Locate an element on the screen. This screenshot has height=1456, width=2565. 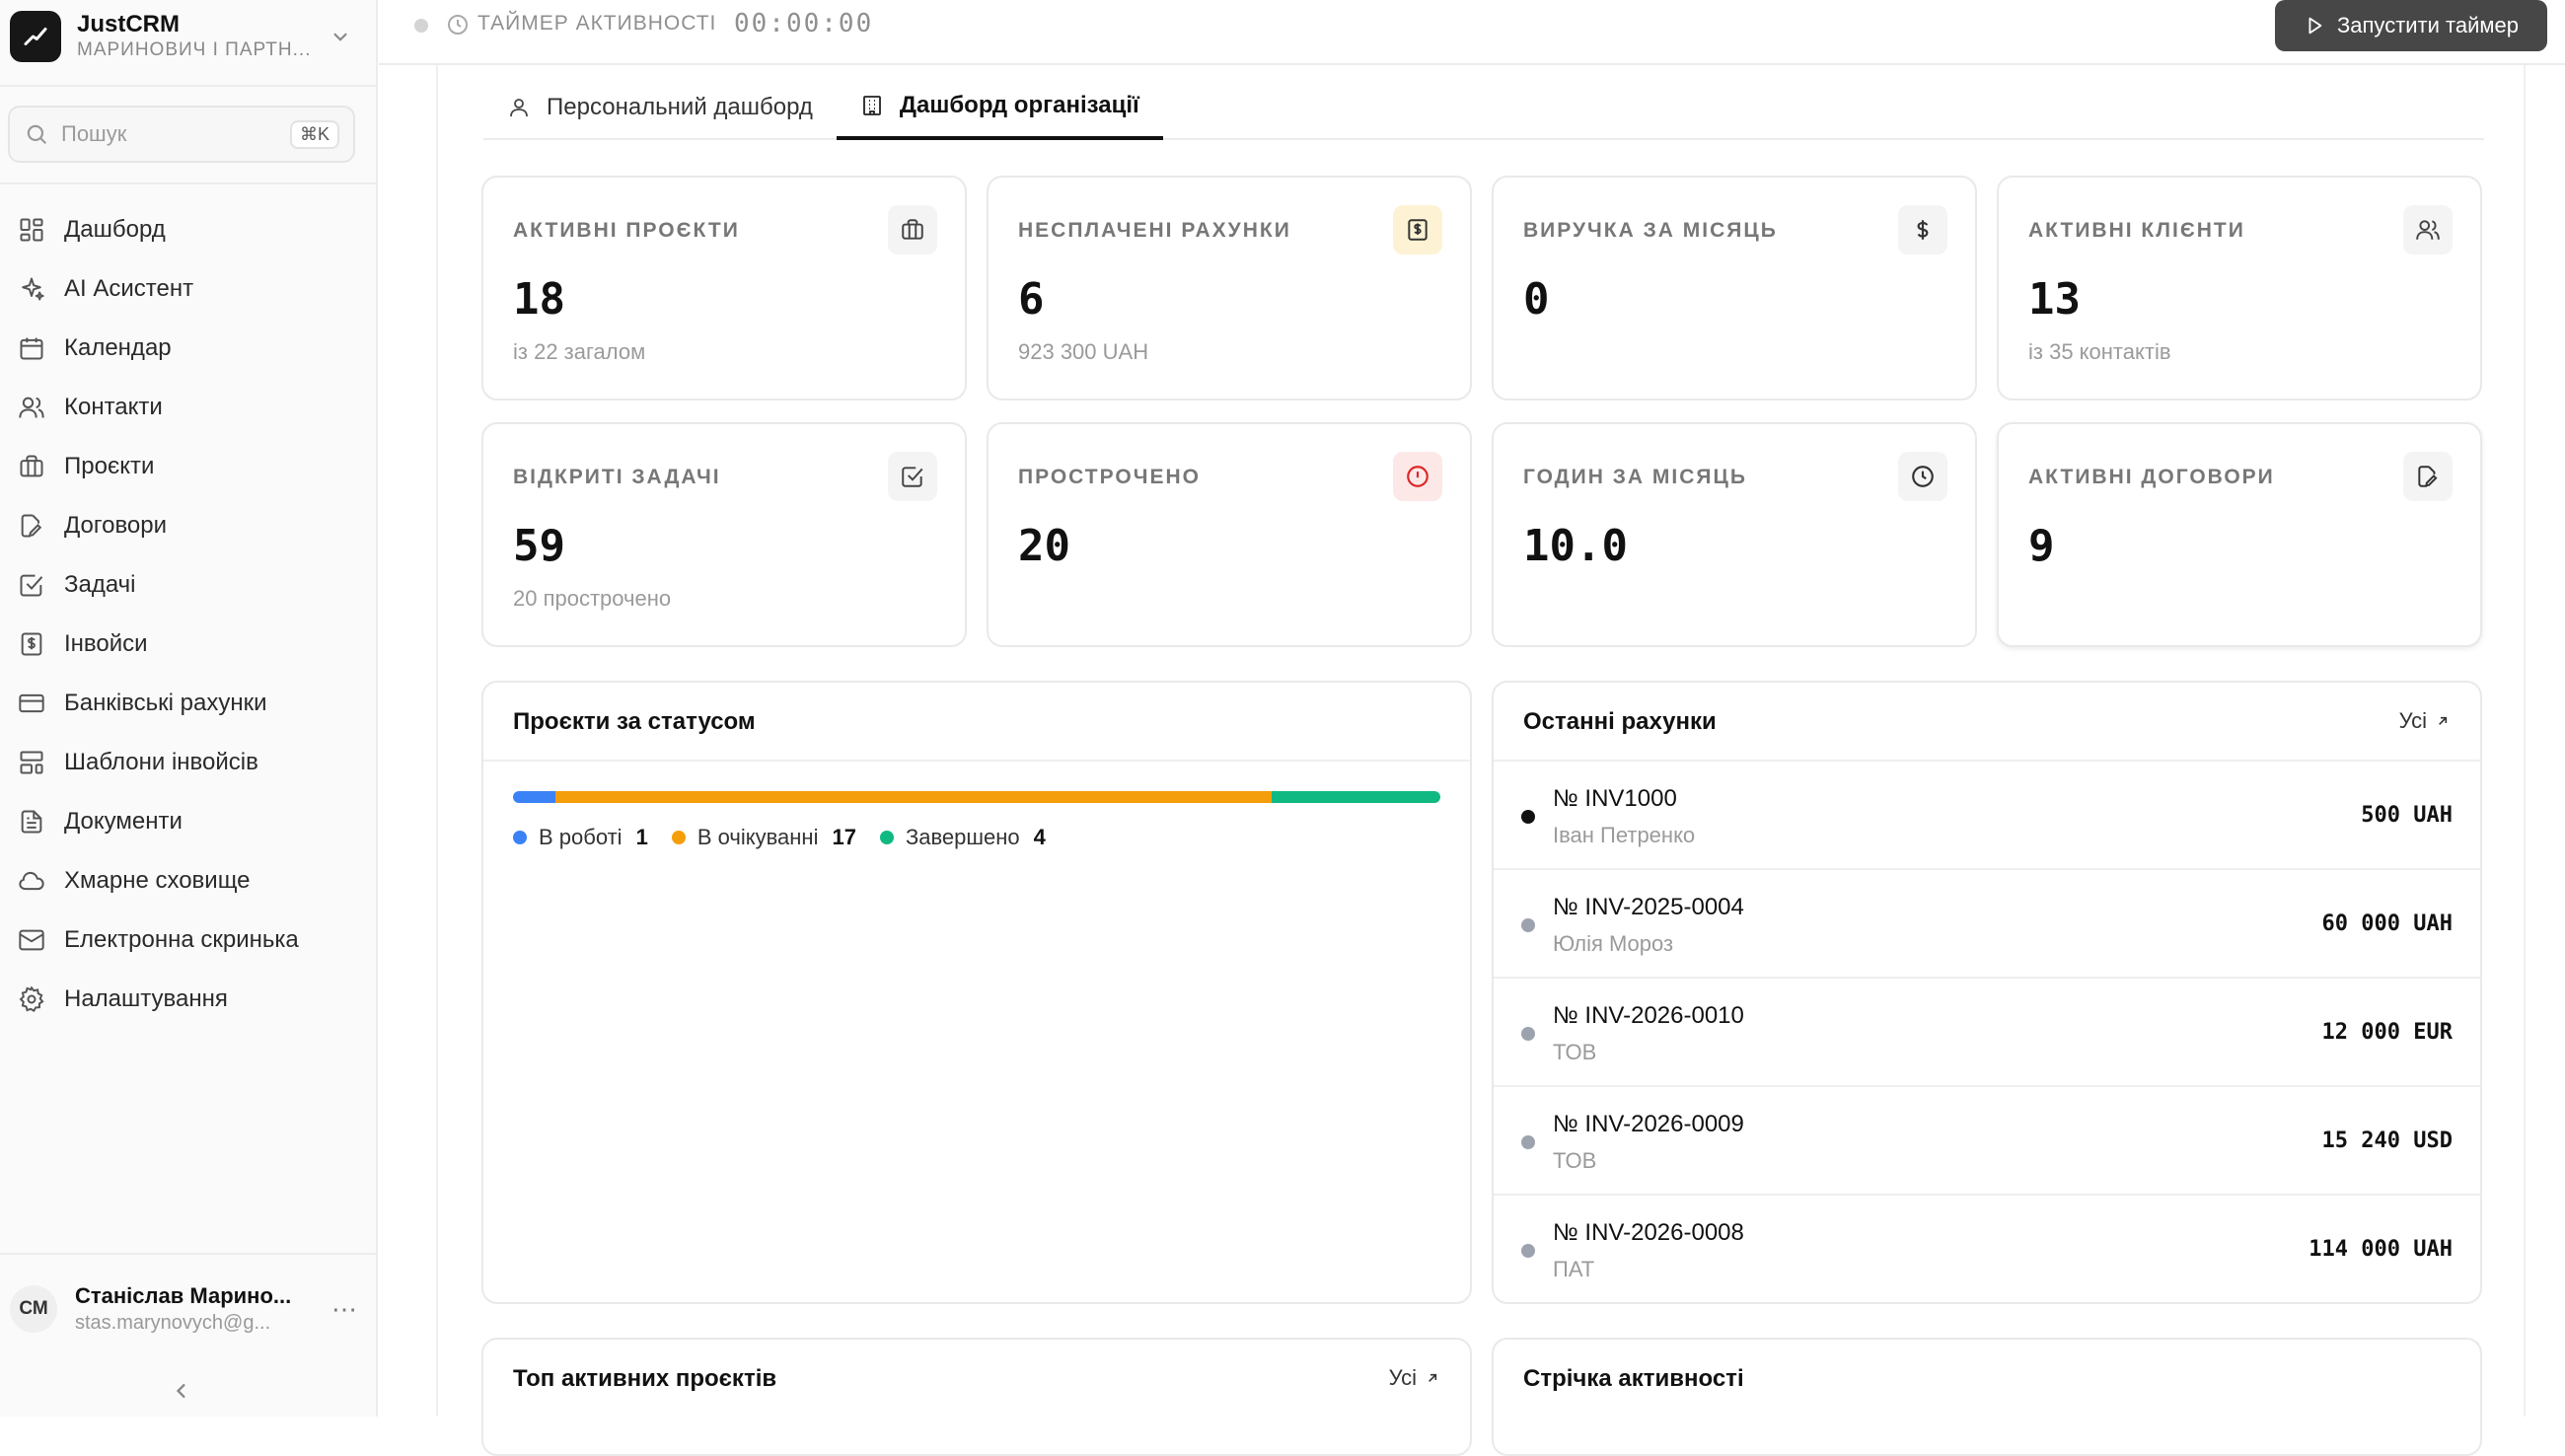
panel-title: Топ активних проєктів is located at coordinates (645, 1378).